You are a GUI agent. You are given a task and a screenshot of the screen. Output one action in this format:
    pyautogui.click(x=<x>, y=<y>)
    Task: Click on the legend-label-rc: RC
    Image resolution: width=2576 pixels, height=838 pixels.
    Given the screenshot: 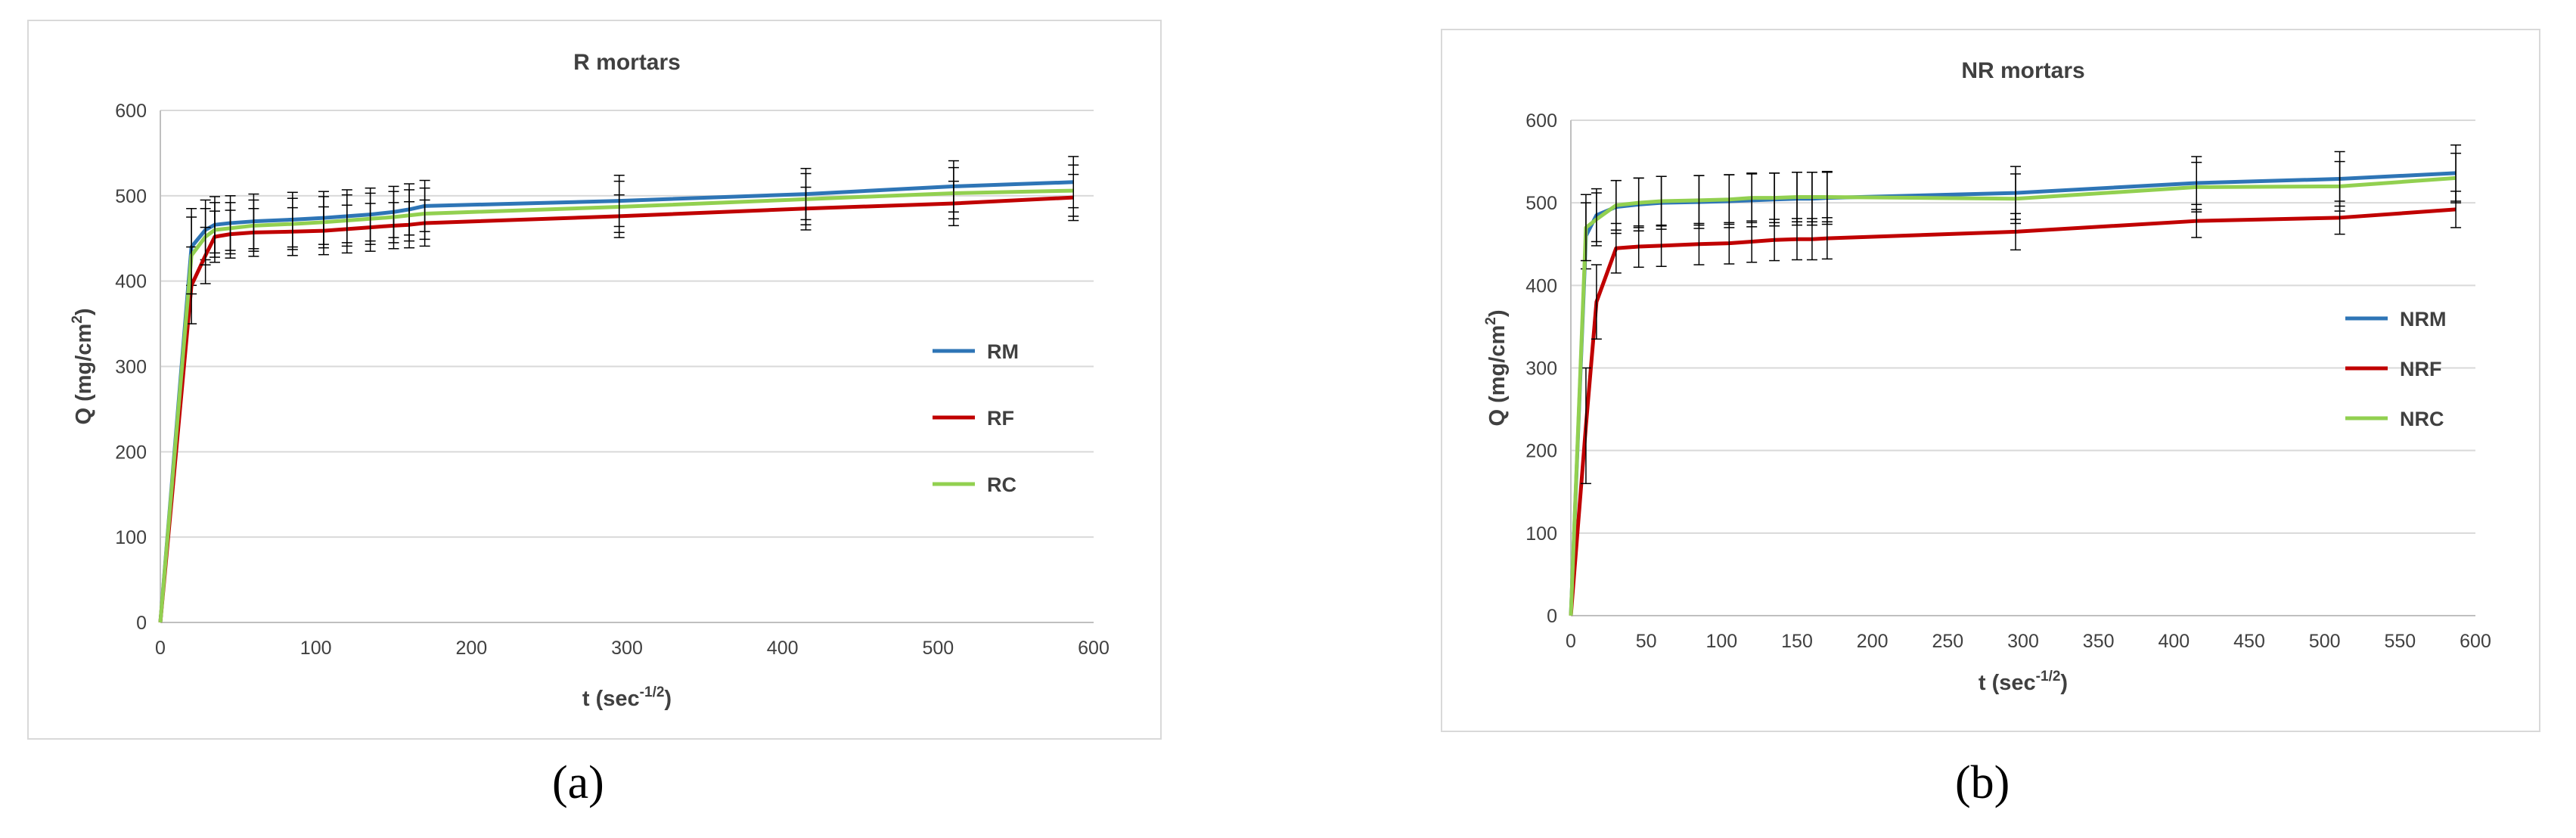 What is the action you would take?
    pyautogui.click(x=1001, y=484)
    